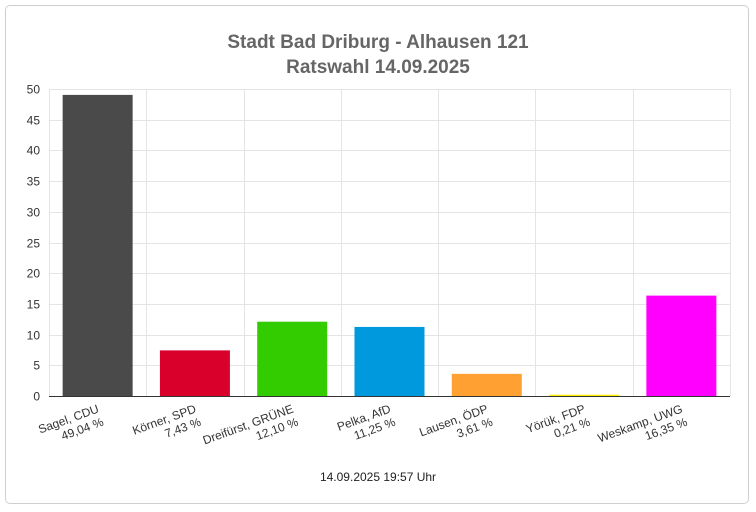 This screenshot has height=512, width=756. What do you see at coordinates (36, 397) in the screenshot?
I see `y-tick-label: 0` at bounding box center [36, 397].